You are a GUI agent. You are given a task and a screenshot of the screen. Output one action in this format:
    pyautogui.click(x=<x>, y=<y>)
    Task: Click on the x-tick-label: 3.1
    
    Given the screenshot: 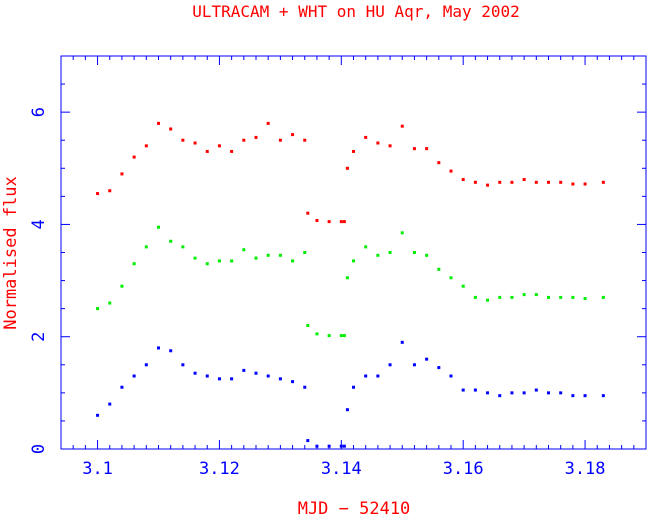 What is the action you would take?
    pyautogui.click(x=97, y=469)
    